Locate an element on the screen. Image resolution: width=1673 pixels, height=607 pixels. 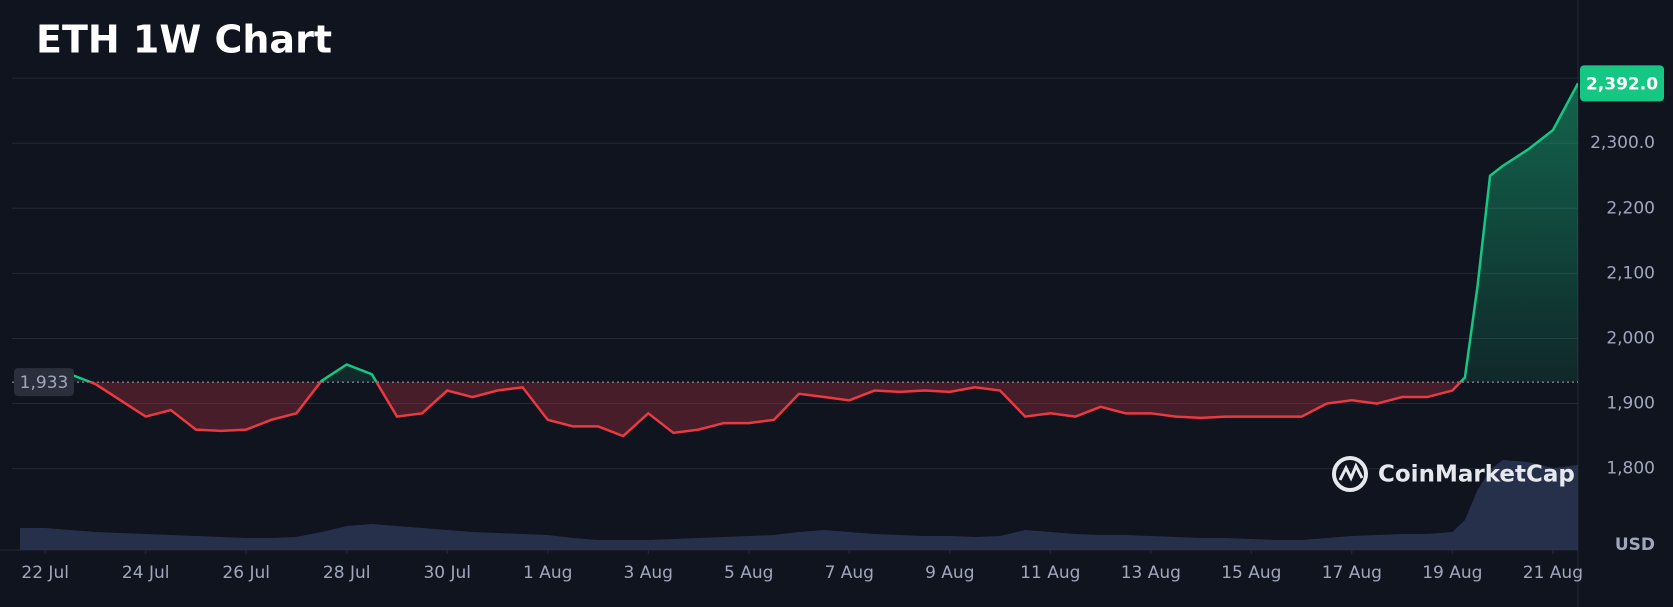
baseline-label-box is located at coordinates (44, 382).